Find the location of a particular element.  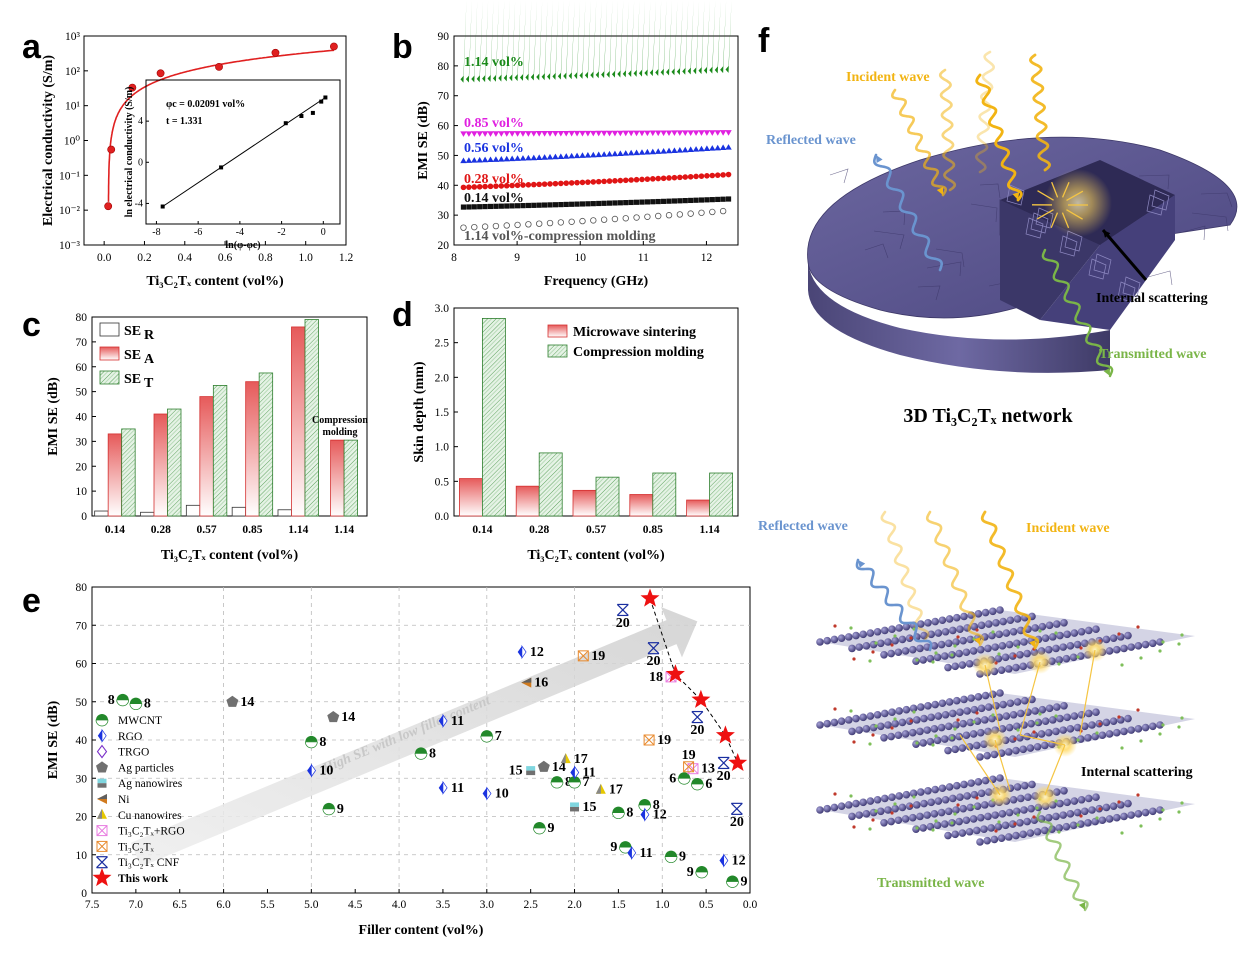

inset-x-tick-label: -6 is located at coordinates (198, 232).